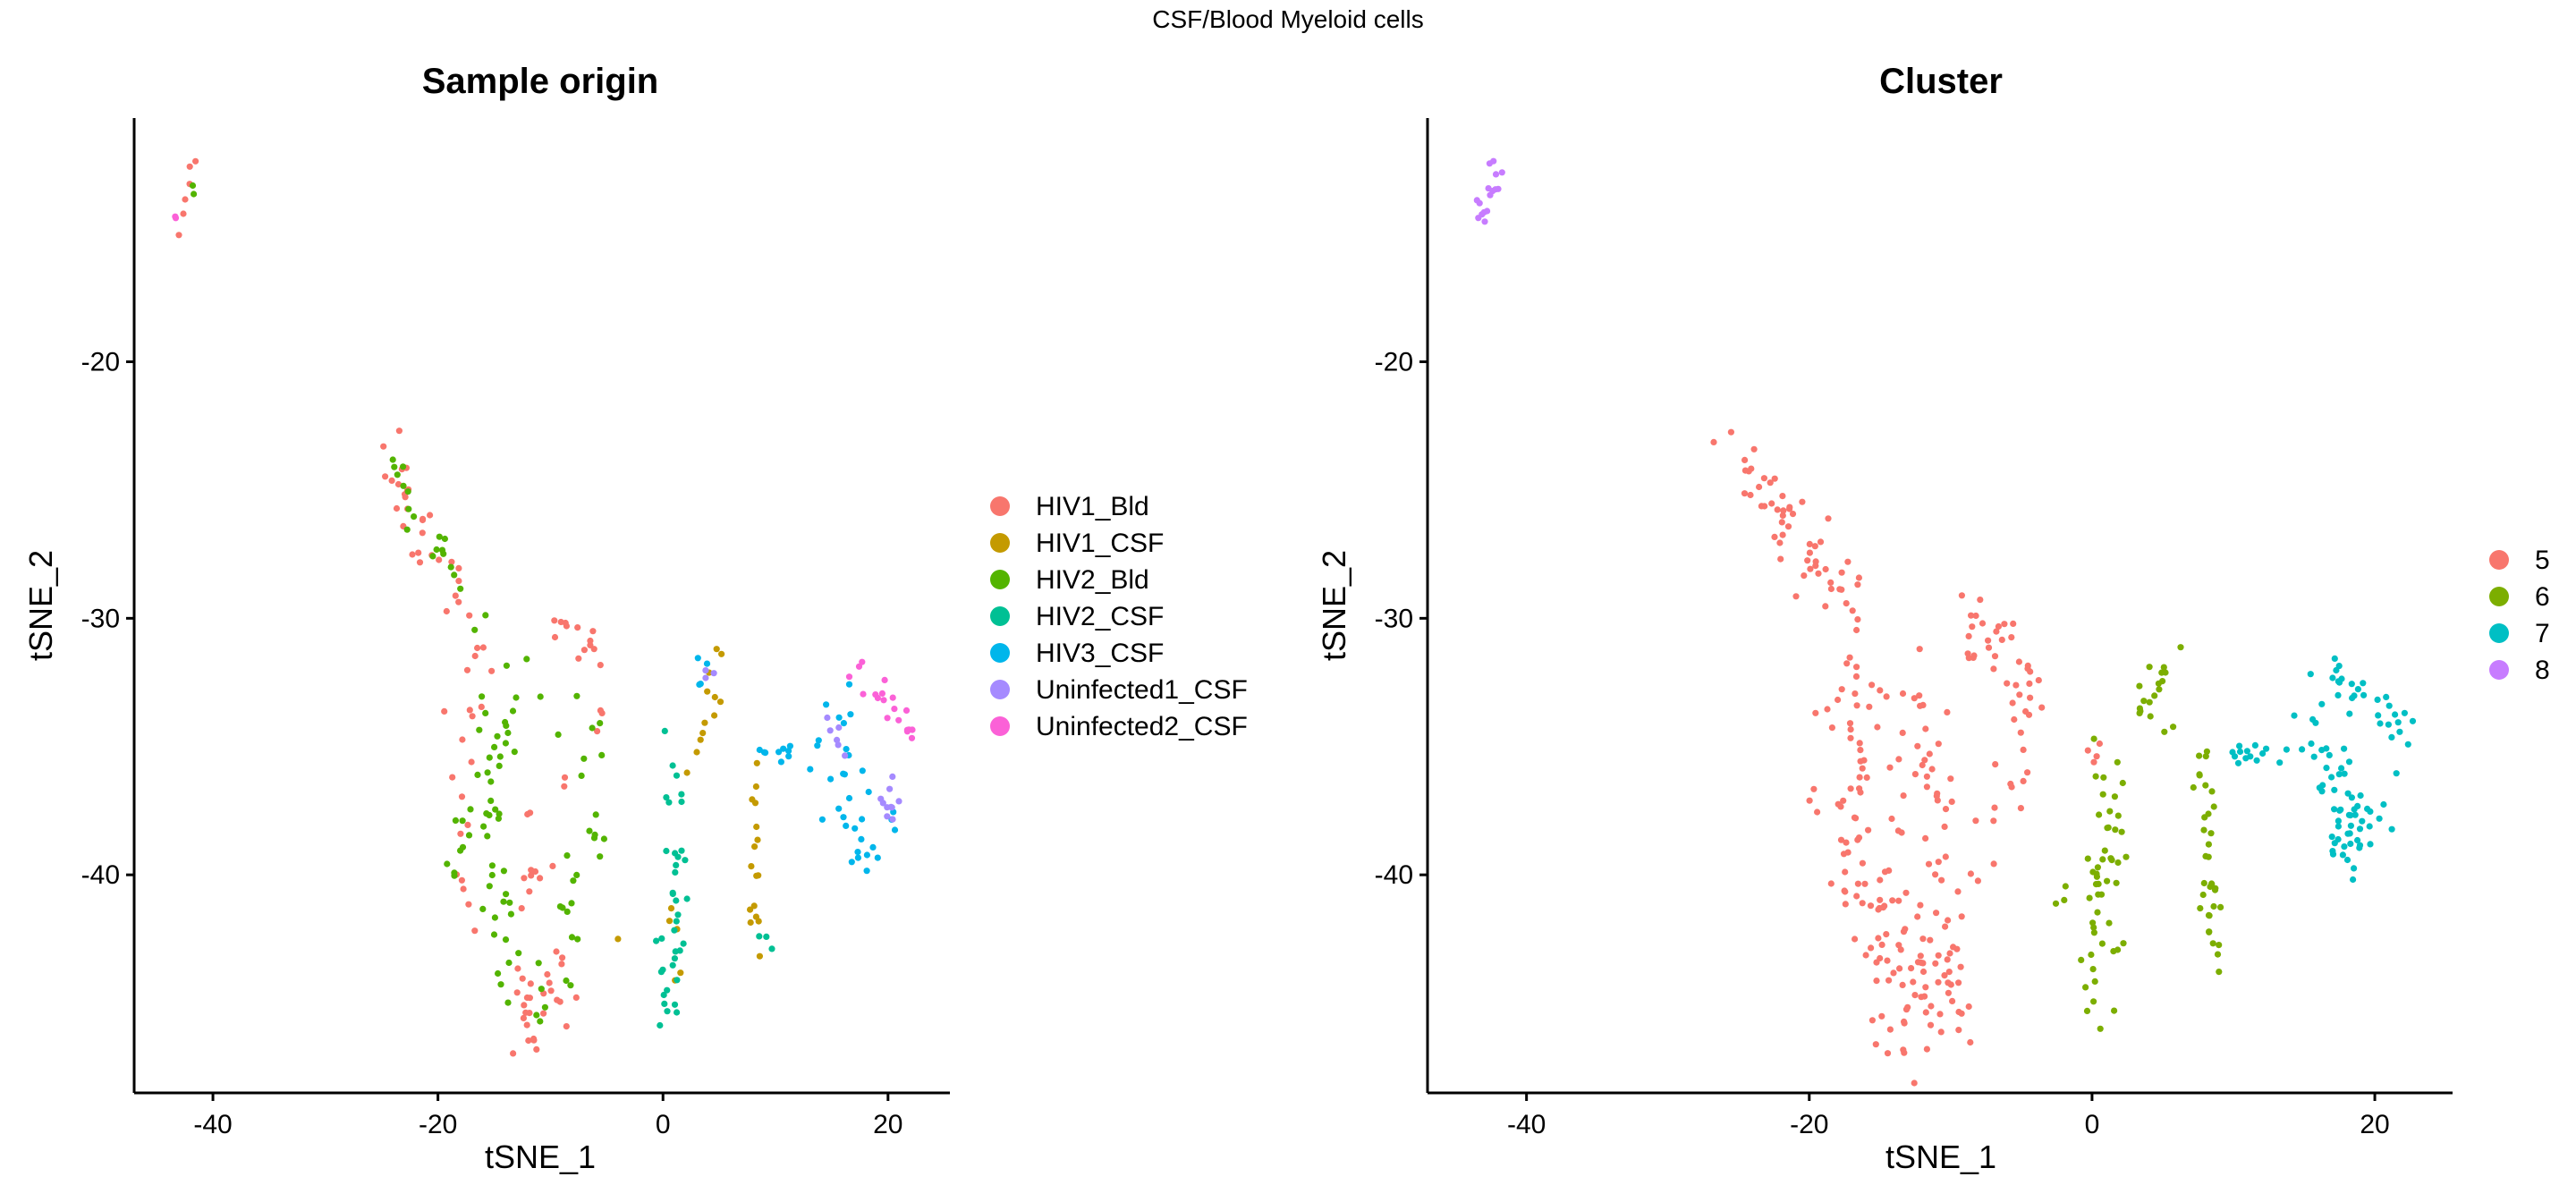 The image size is (2576, 1202). I want to click on x-tick-label: 0, so click(2092, 1124).